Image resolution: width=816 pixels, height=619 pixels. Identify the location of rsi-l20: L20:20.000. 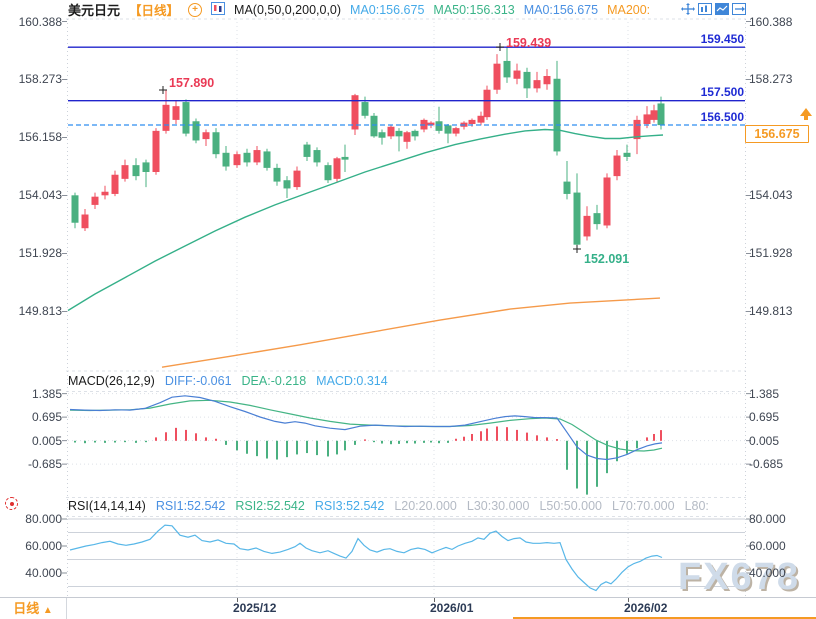
(425, 506).